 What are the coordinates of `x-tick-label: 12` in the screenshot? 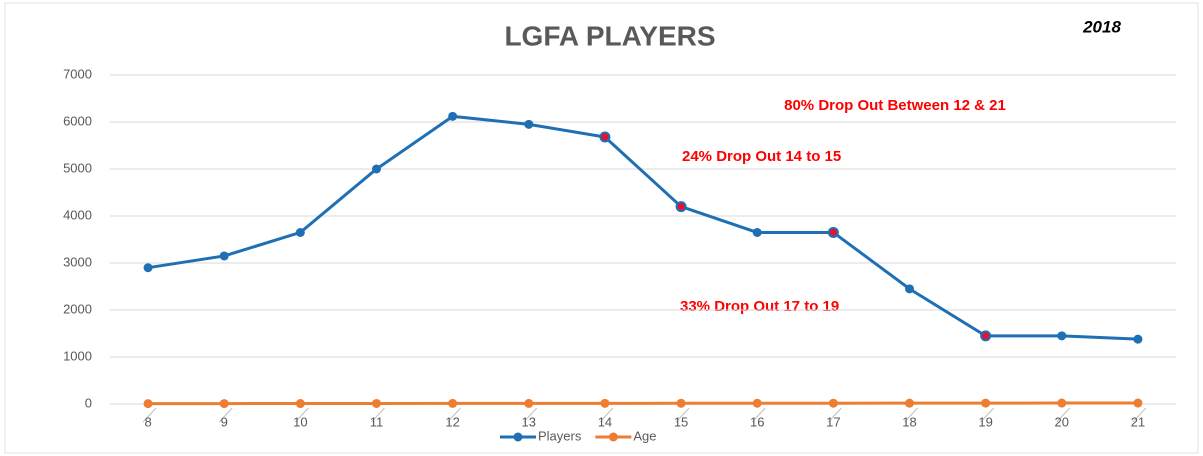 It's located at (452, 421).